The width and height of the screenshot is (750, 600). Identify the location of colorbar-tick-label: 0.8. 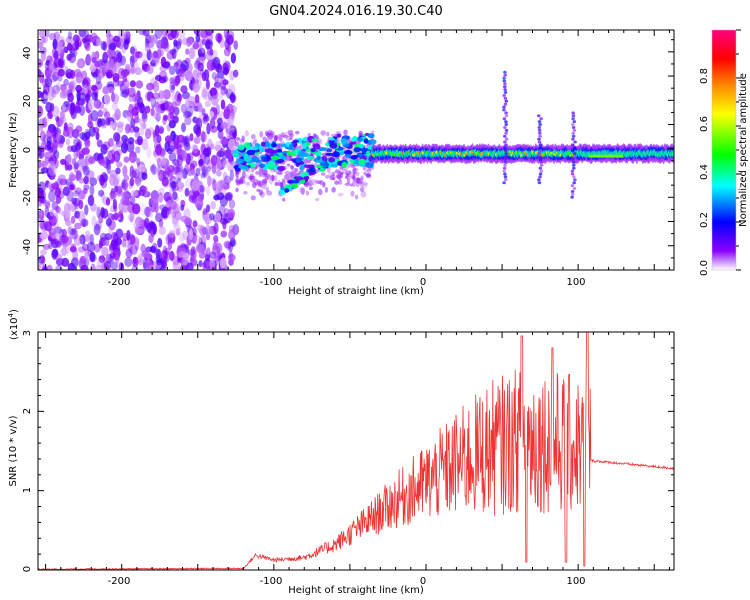
(704, 76).